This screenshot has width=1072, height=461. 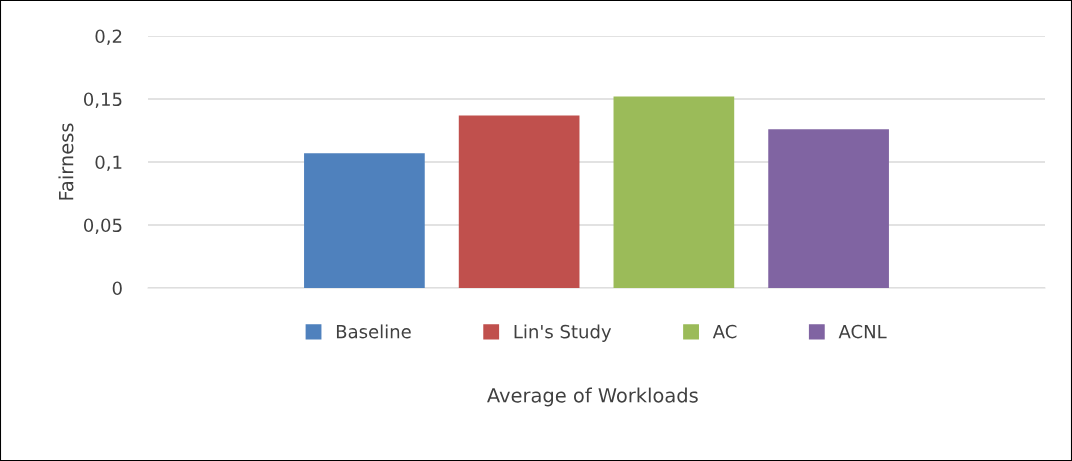 What do you see at coordinates (862, 331) in the screenshot?
I see `legend-label: ACNL` at bounding box center [862, 331].